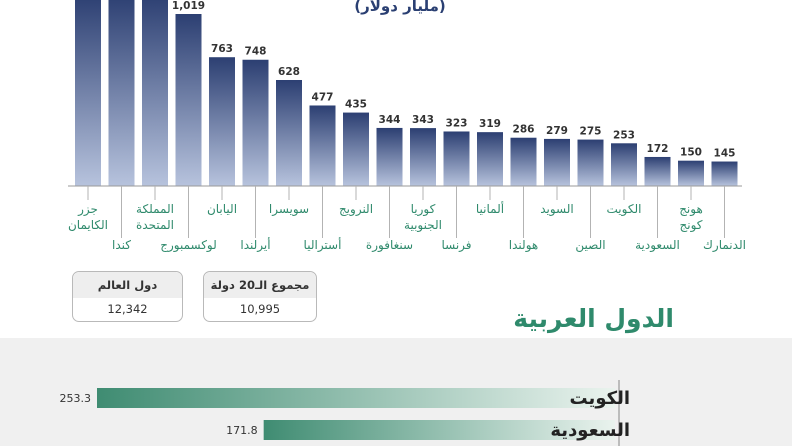 The width and height of the screenshot is (792, 446). Describe the element at coordinates (242, 430) in the screenshot. I see `arab-bar-value: 171.8` at that location.